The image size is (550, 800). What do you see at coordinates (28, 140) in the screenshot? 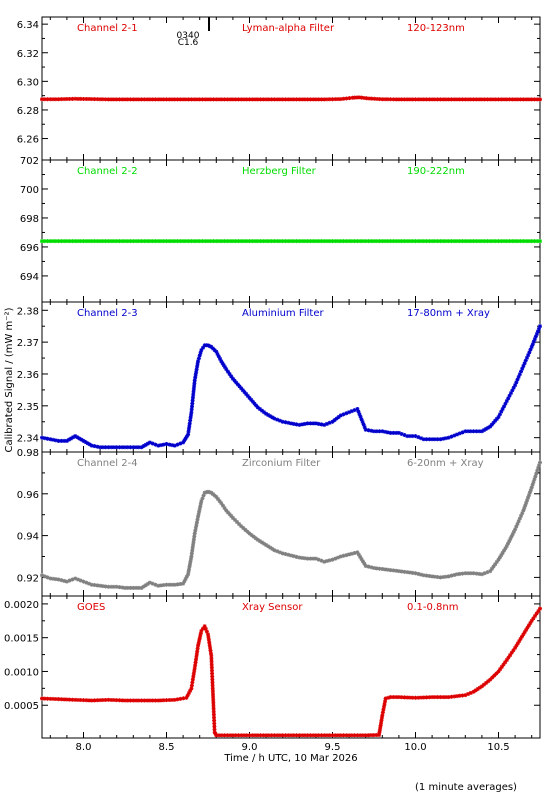
I see `y-tick-label: 6.26` at bounding box center [28, 140].